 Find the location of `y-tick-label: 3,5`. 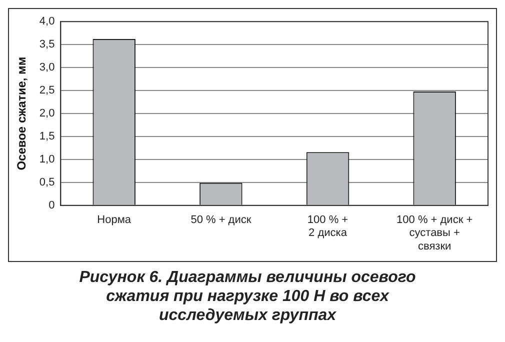

y-tick-label: 3,5 is located at coordinates (47, 44).